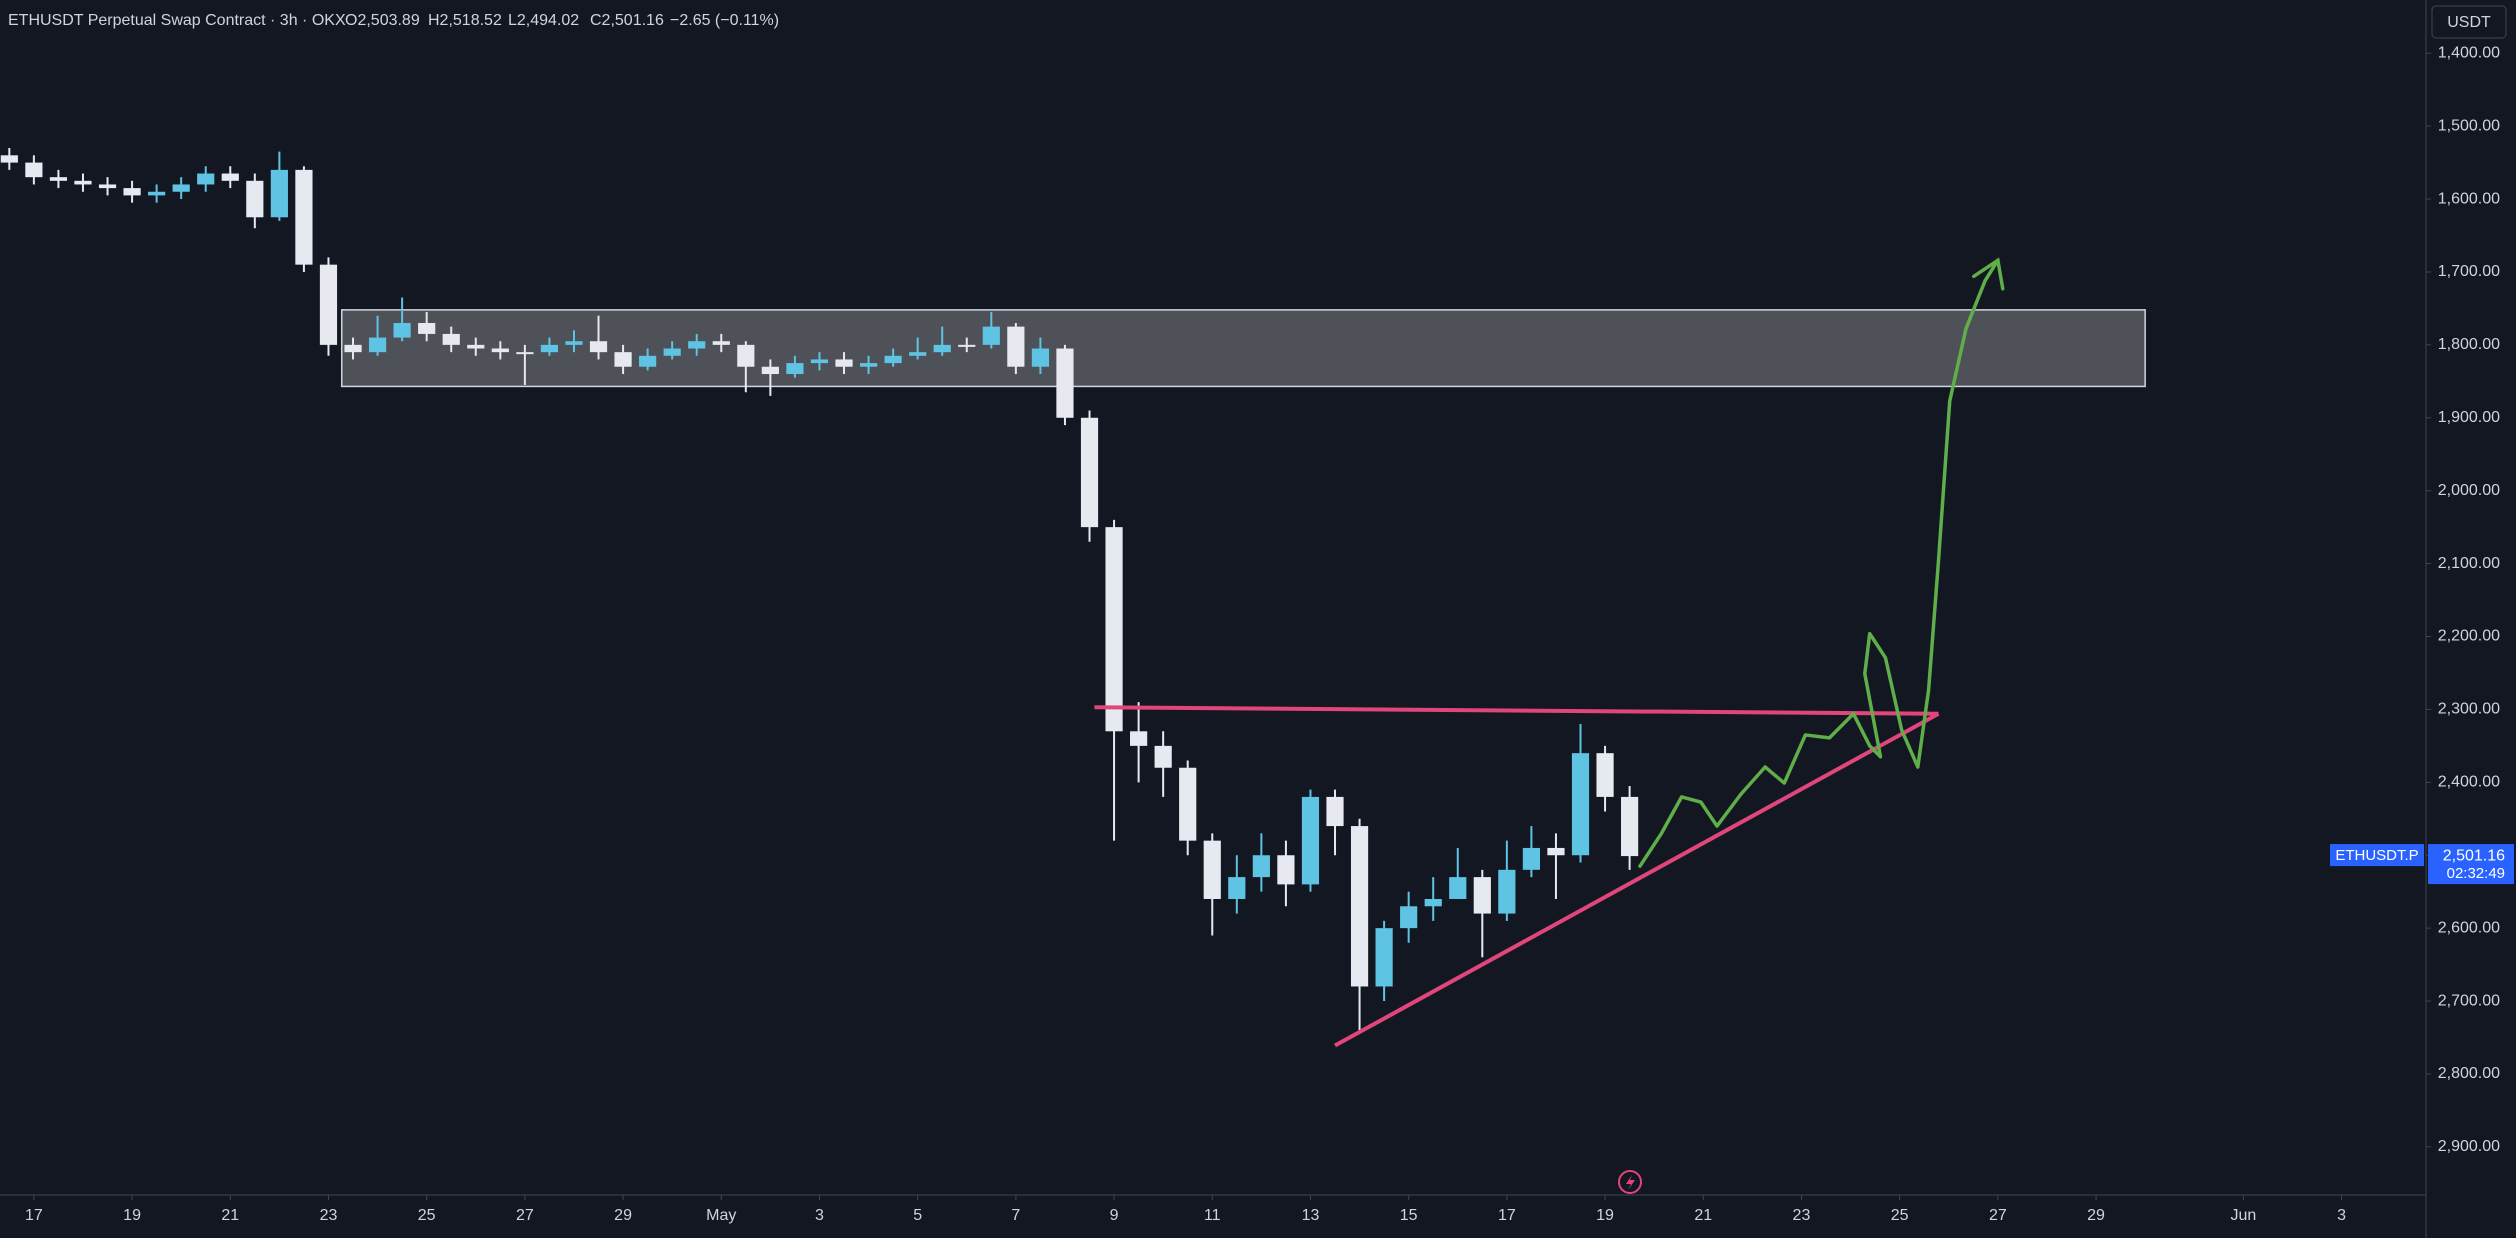 This screenshot has width=2516, height=1238. I want to click on y-tick-label: 2,900.00, so click(2469, 1146).